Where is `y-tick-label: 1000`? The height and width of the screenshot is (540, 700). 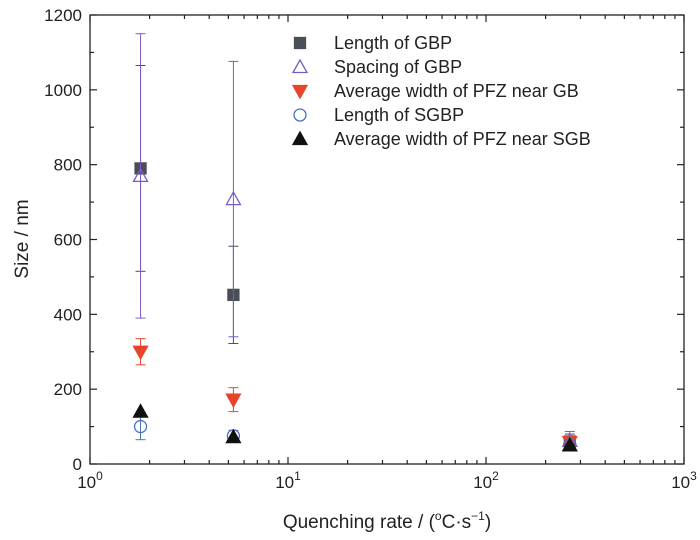
y-tick-label: 1000 is located at coordinates (63, 90).